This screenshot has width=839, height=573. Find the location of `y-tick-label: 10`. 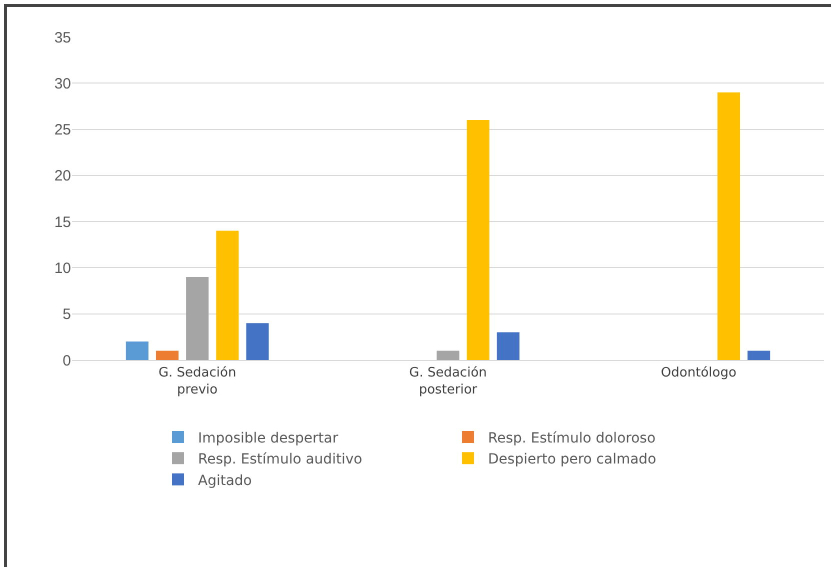

y-tick-label: 10 is located at coordinates (62, 268).